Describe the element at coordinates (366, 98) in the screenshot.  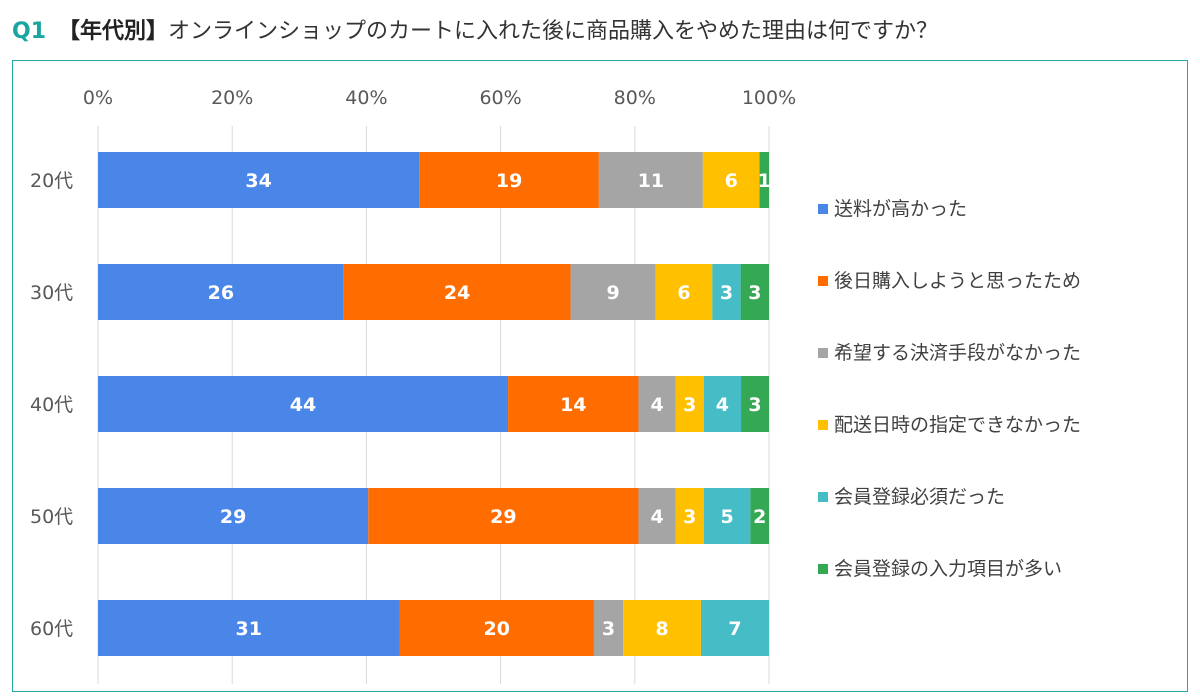
I see `x-tick-label: 40%` at that location.